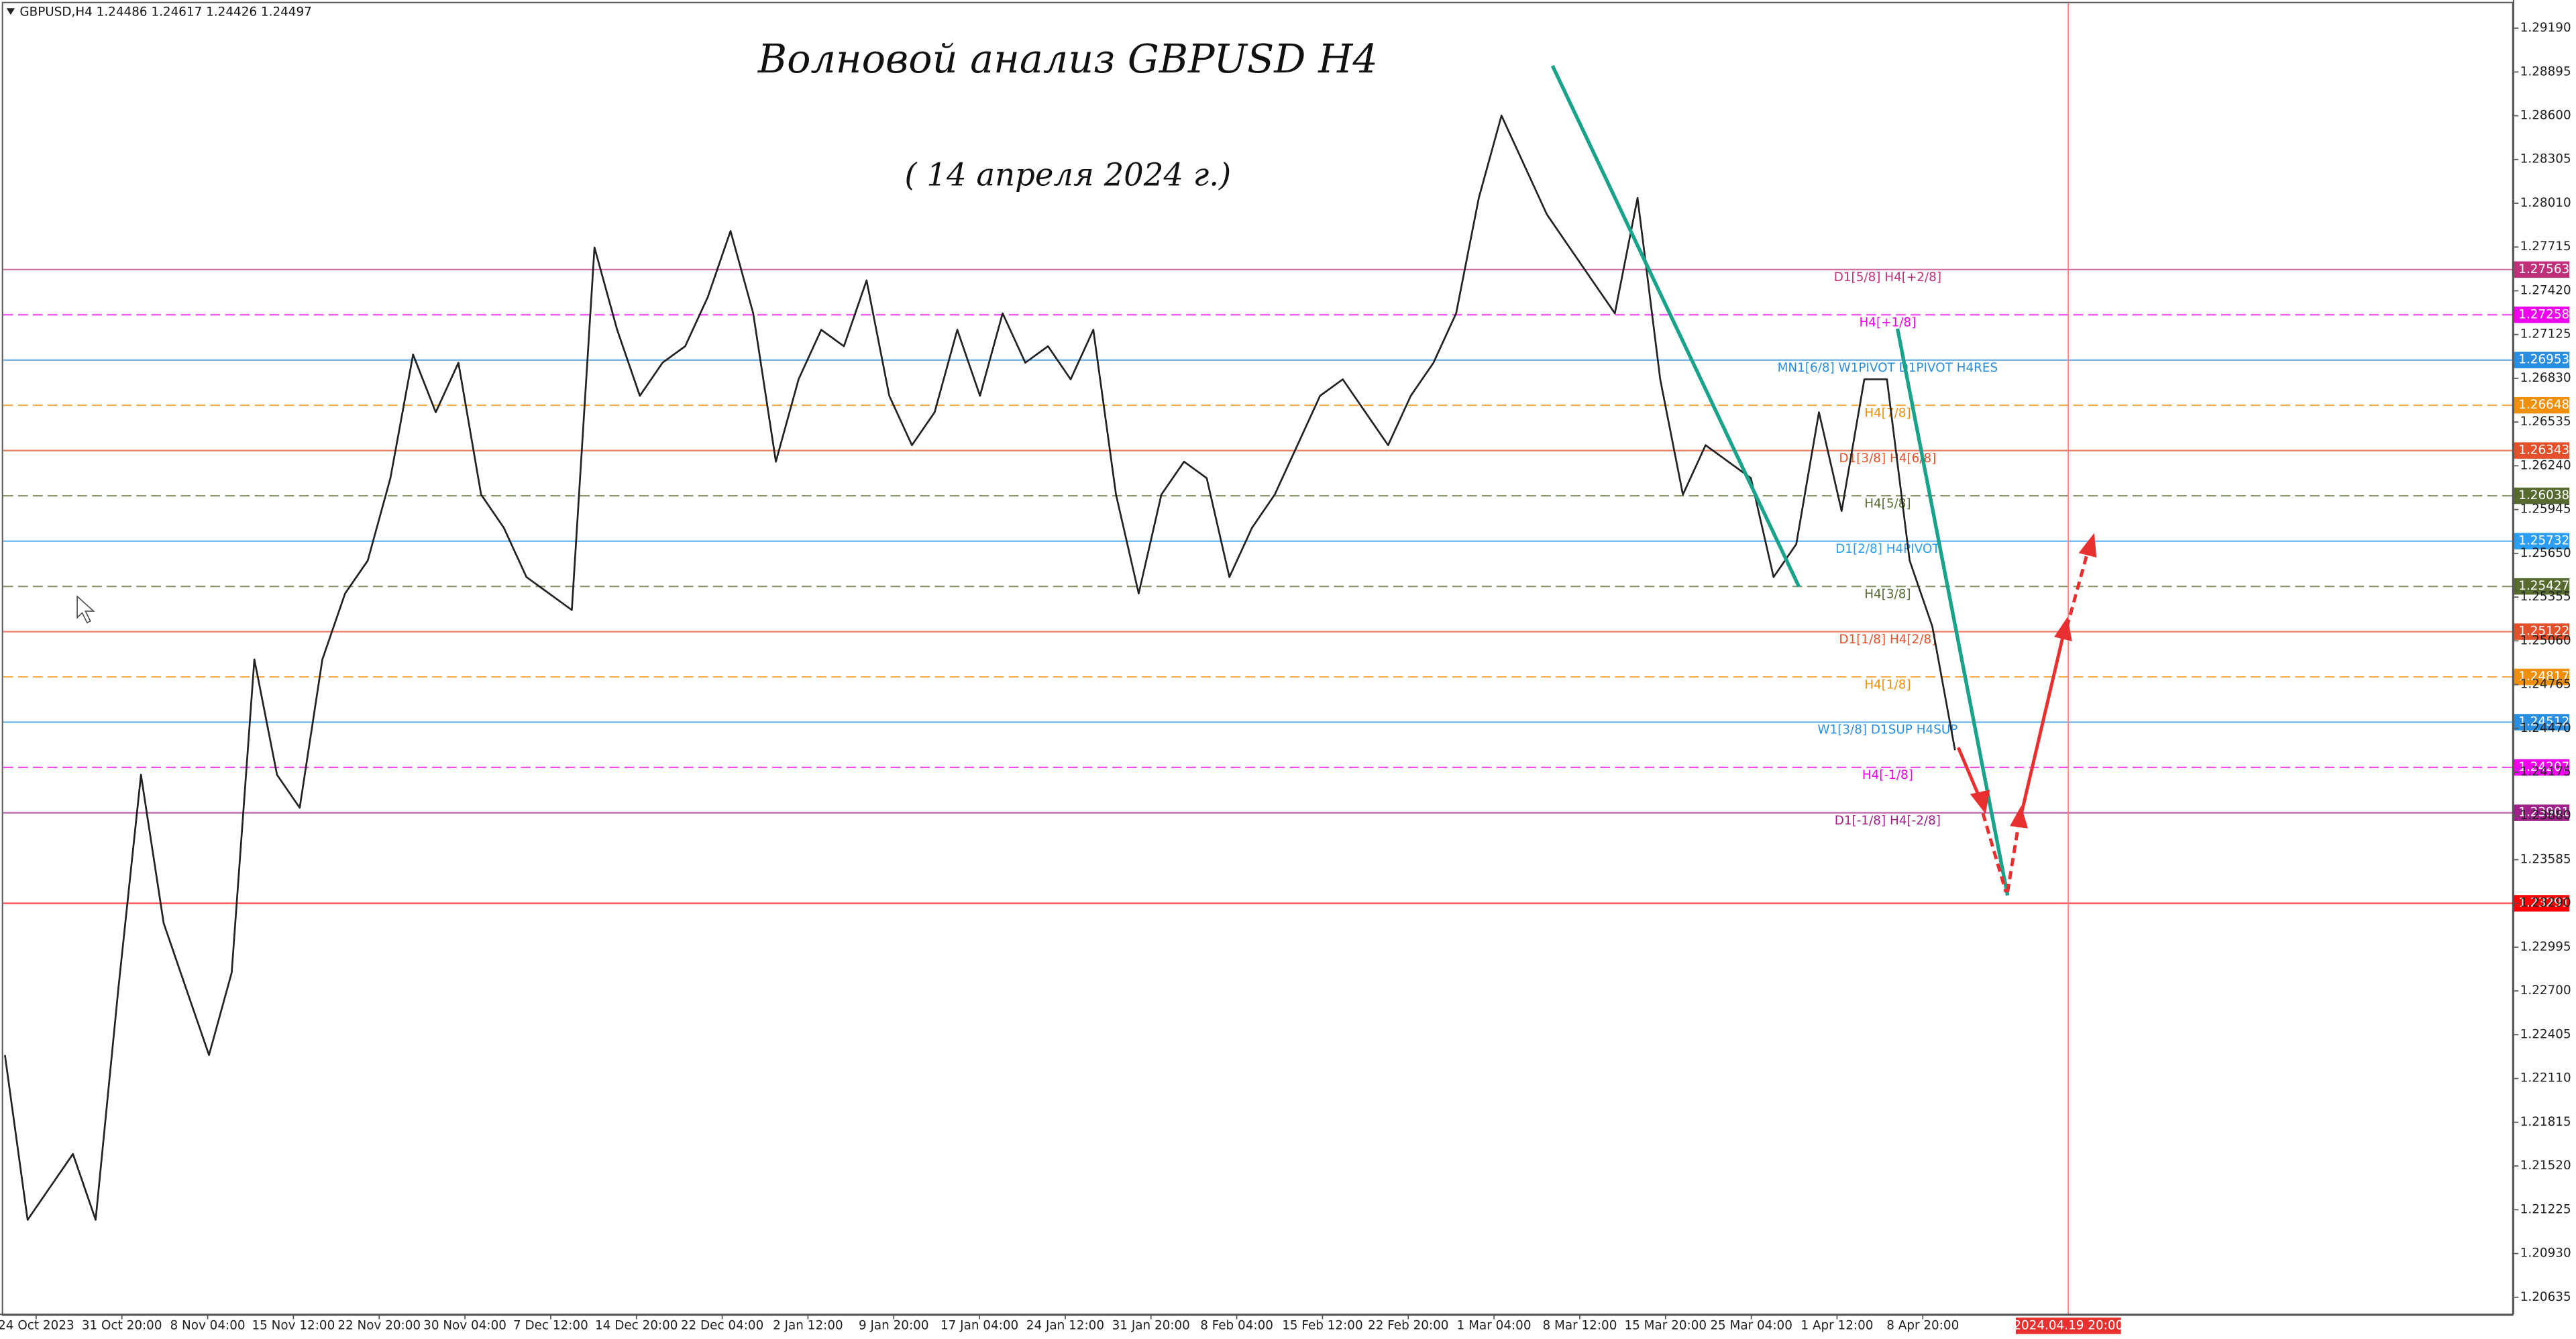 The height and width of the screenshot is (1339, 2576). Describe the element at coordinates (1322, 1325) in the screenshot. I see `x-tick-label: 15 Feb 12:00` at that location.